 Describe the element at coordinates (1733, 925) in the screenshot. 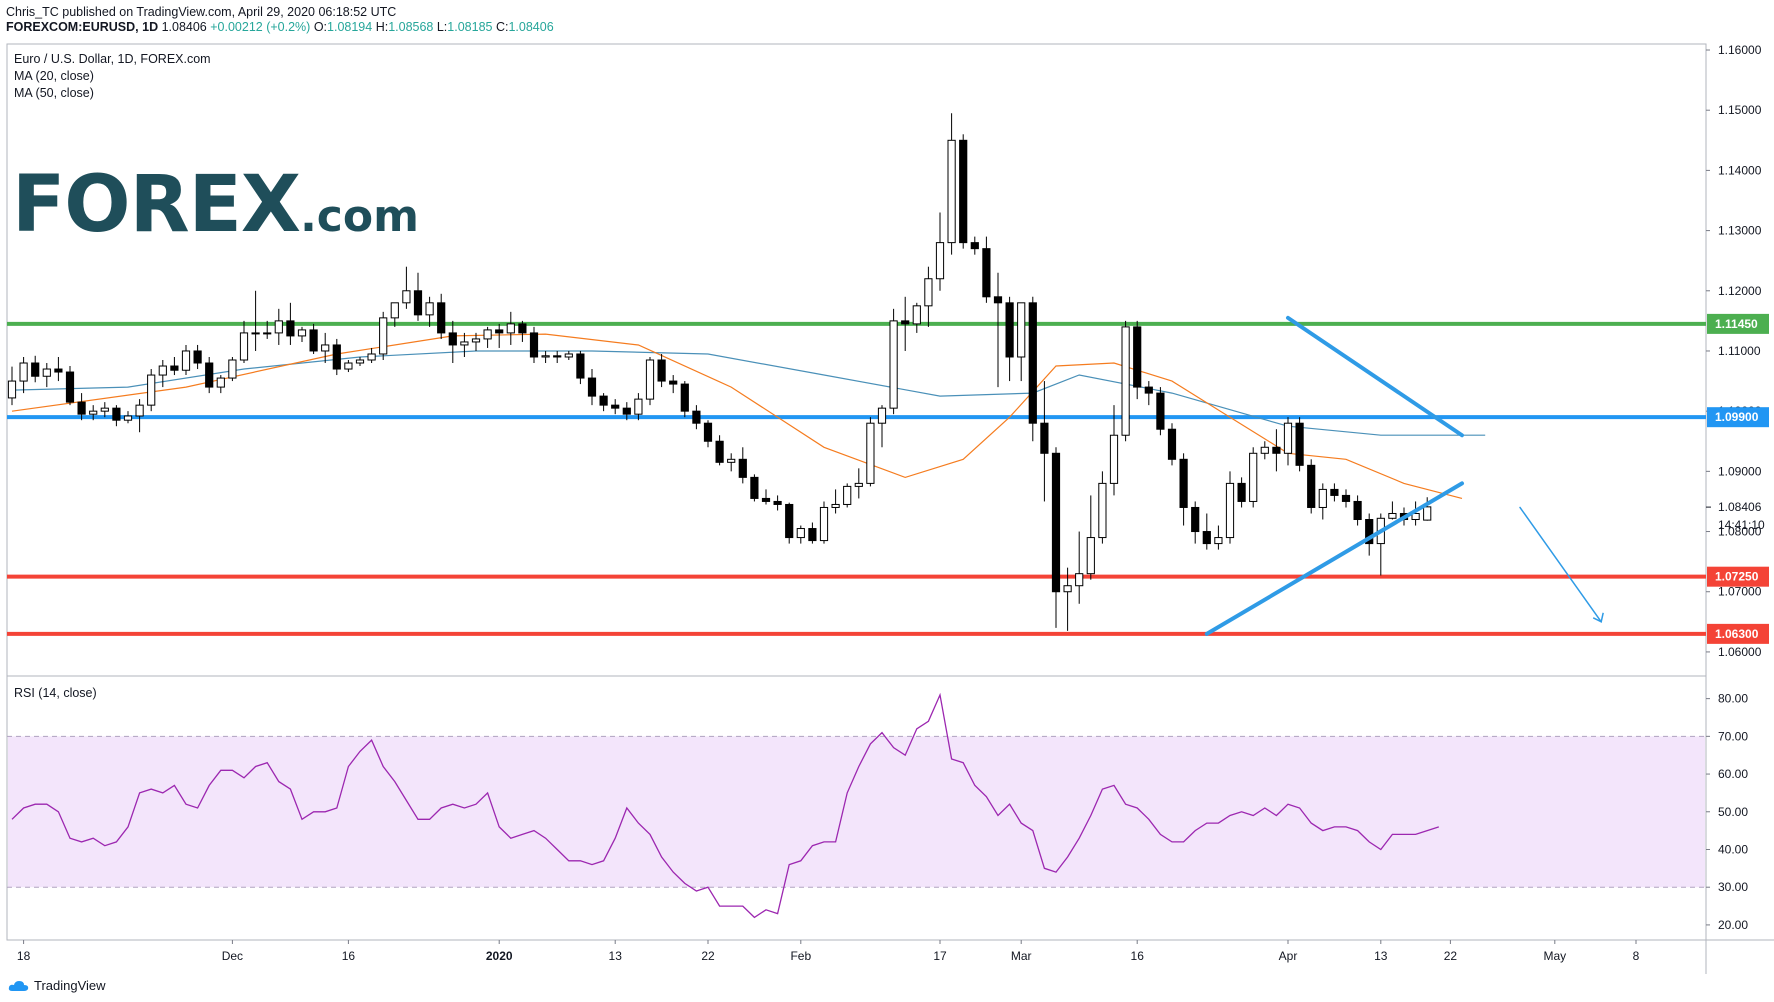

I see `rsi-tick-label: 20.00` at that location.